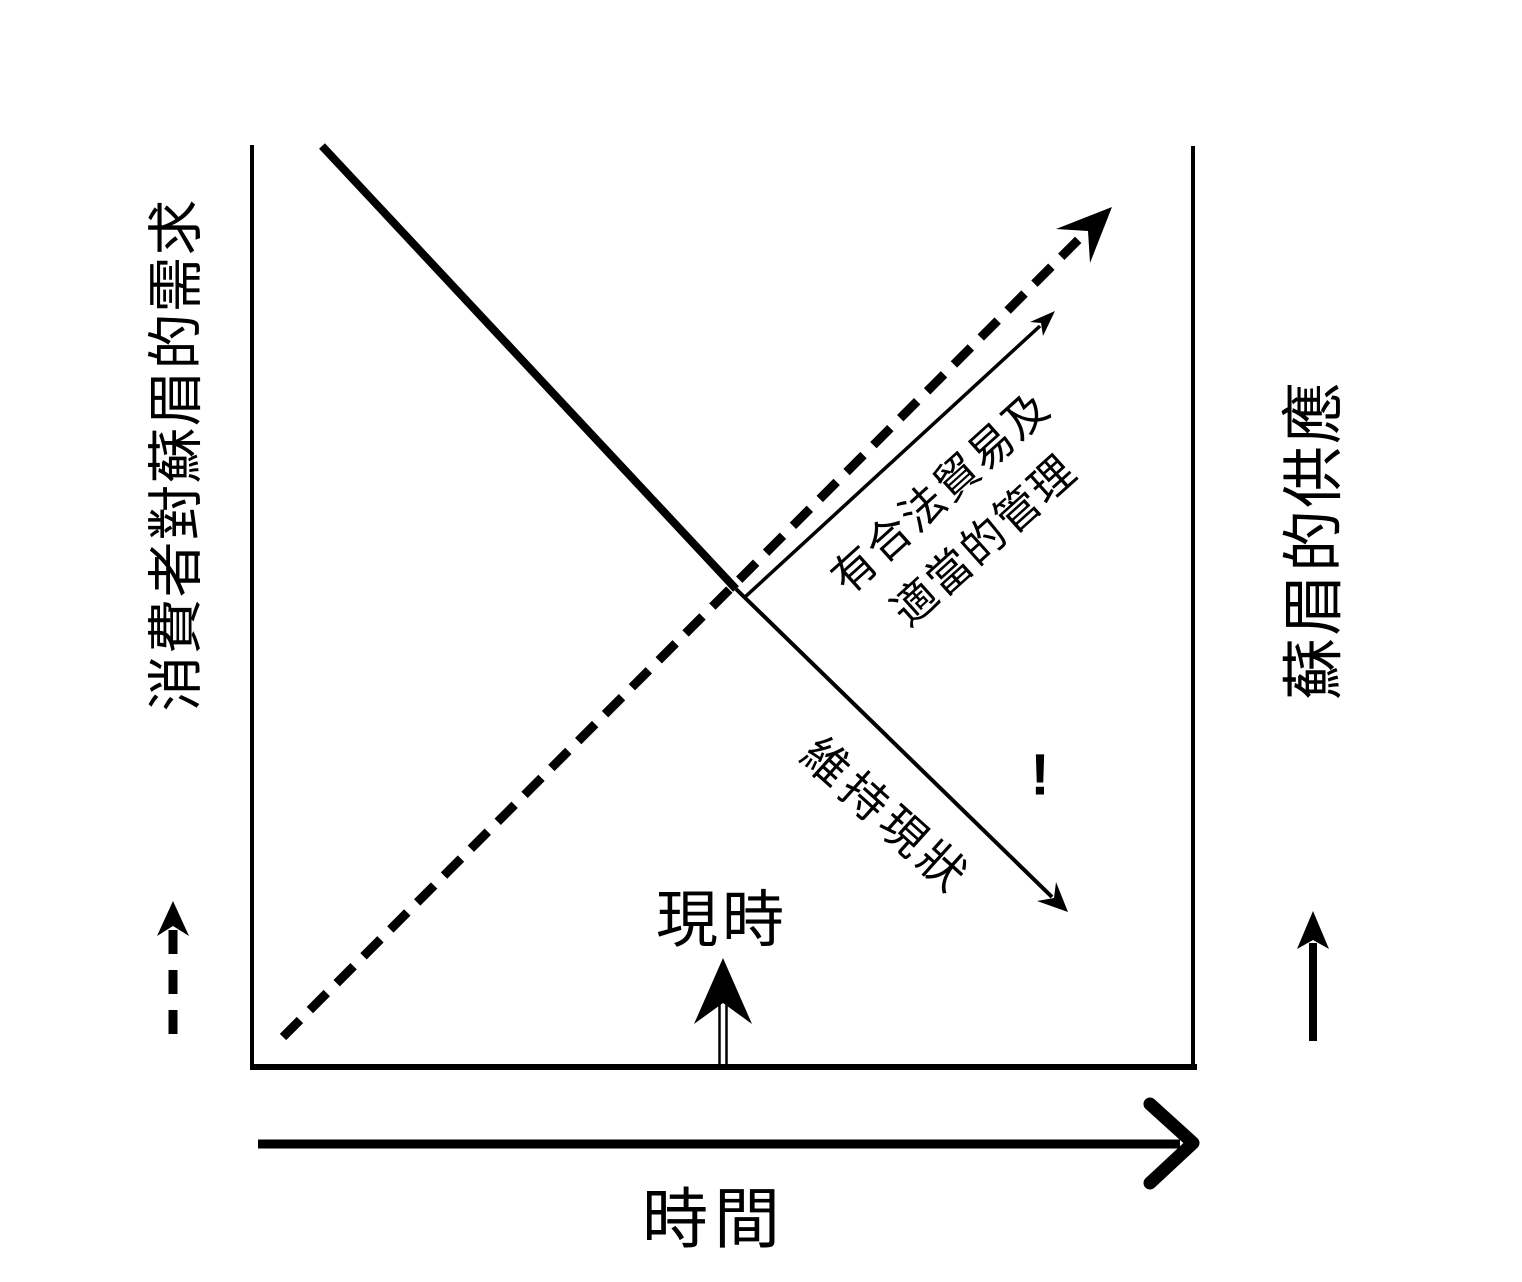 This screenshot has width=1522, height=1282. Describe the element at coordinates (529, 367) in the screenshot. I see `supply-line` at that location.